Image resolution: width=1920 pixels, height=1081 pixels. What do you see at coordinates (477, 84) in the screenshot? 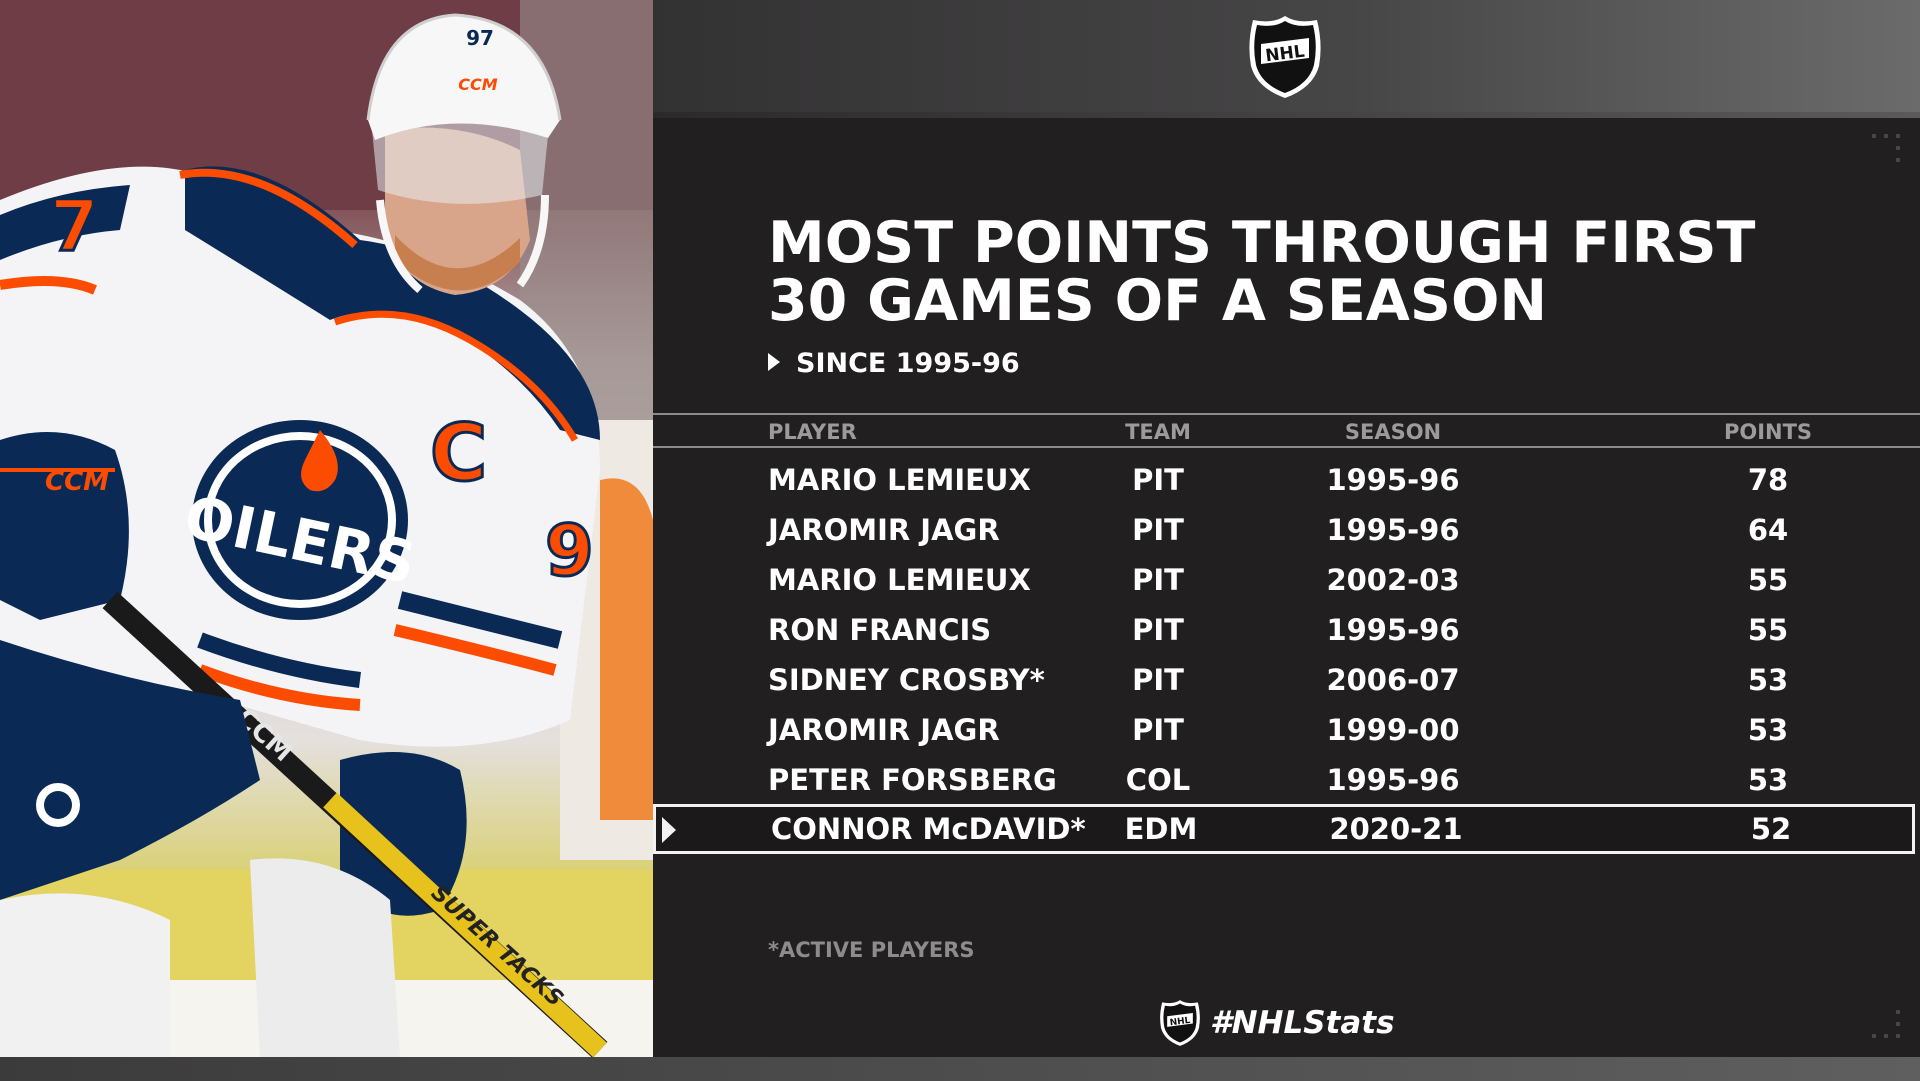
I see `helmet-brand: CCM` at bounding box center [477, 84].